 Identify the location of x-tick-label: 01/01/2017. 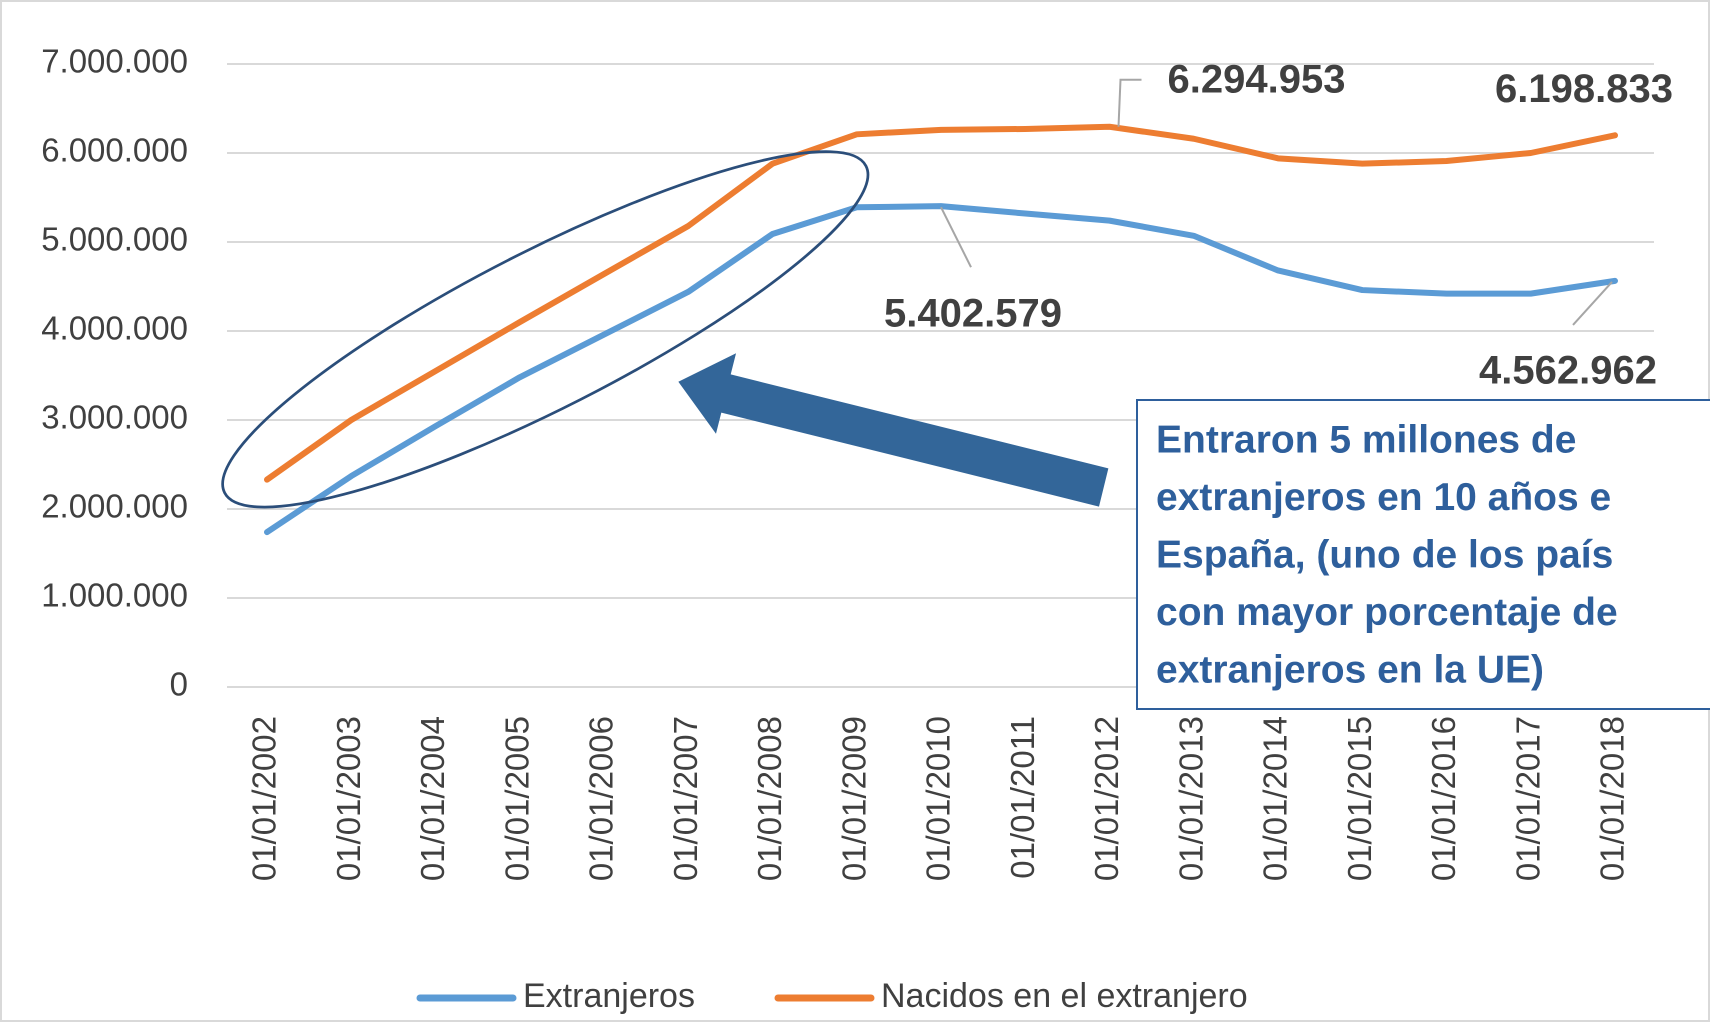
(1527, 798).